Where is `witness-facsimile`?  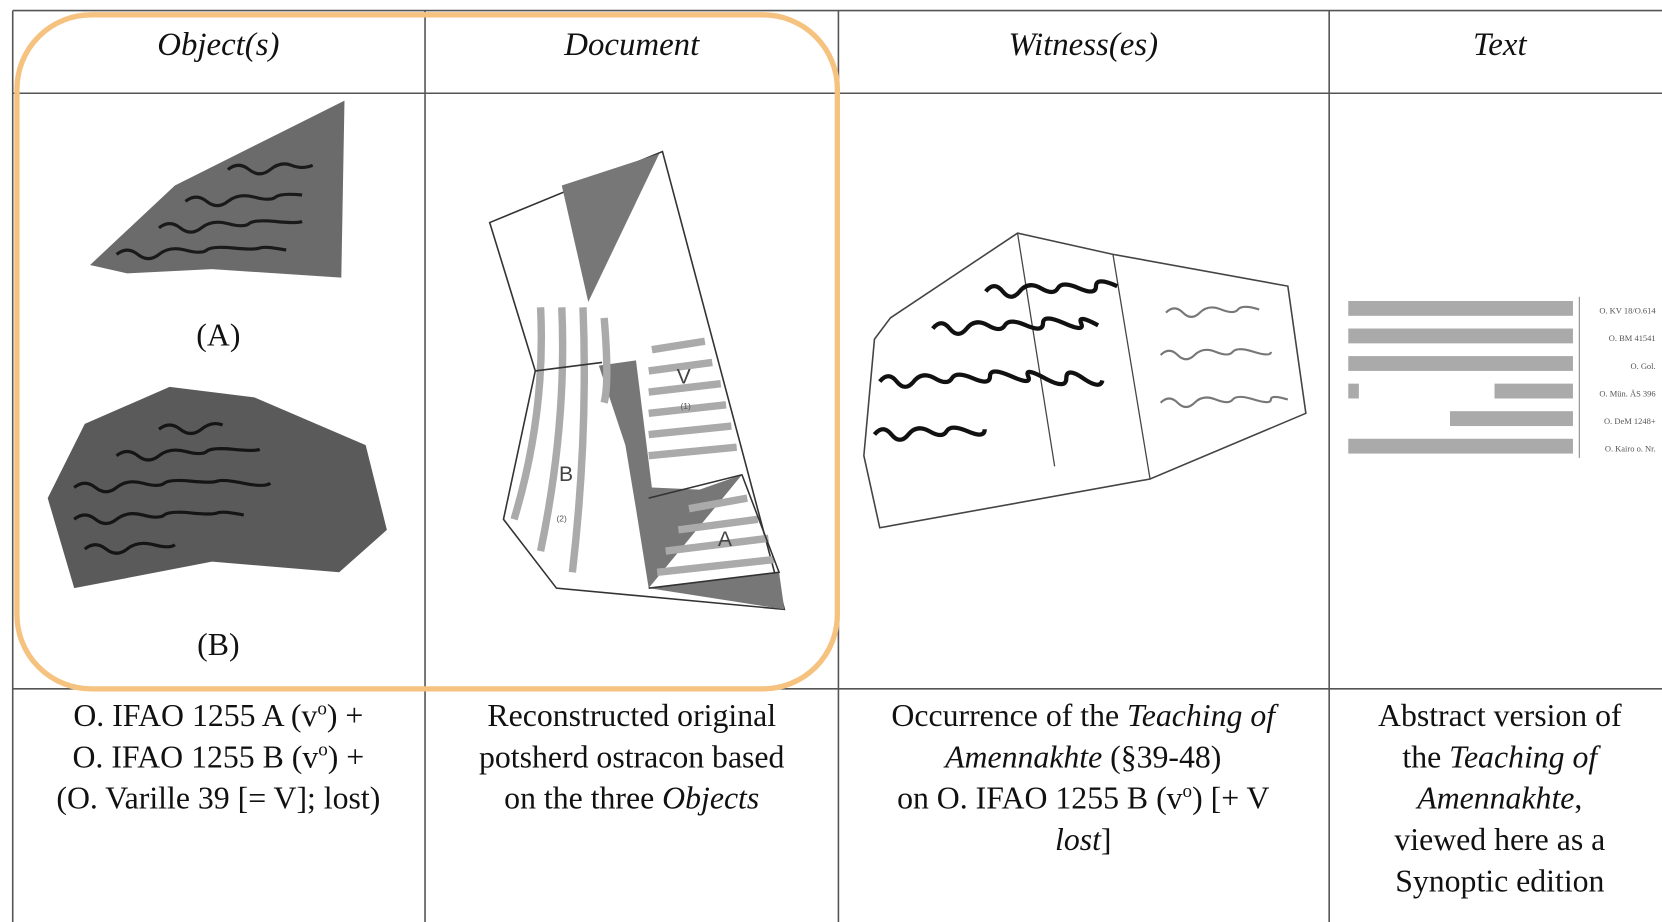
witness-facsimile is located at coordinates (1085, 380).